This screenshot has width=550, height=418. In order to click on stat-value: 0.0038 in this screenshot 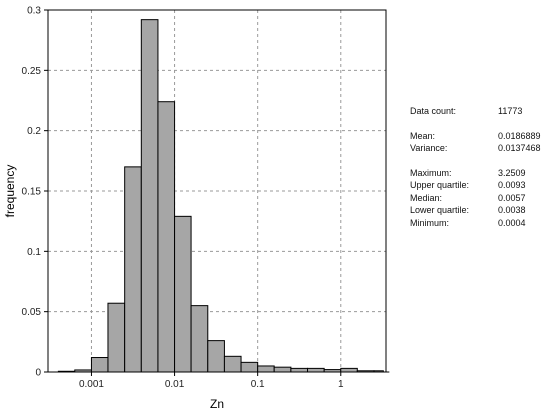, I will do `click(512, 210)`.